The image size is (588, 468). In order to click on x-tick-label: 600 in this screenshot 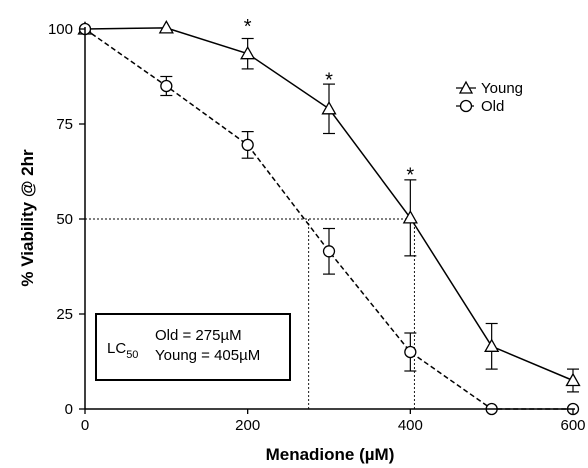, I will do `click(572, 425)`.